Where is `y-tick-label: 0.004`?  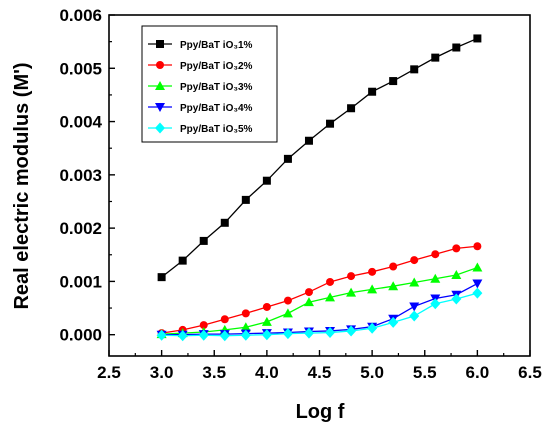 y-tick-label: 0.004 is located at coordinates (80, 122).